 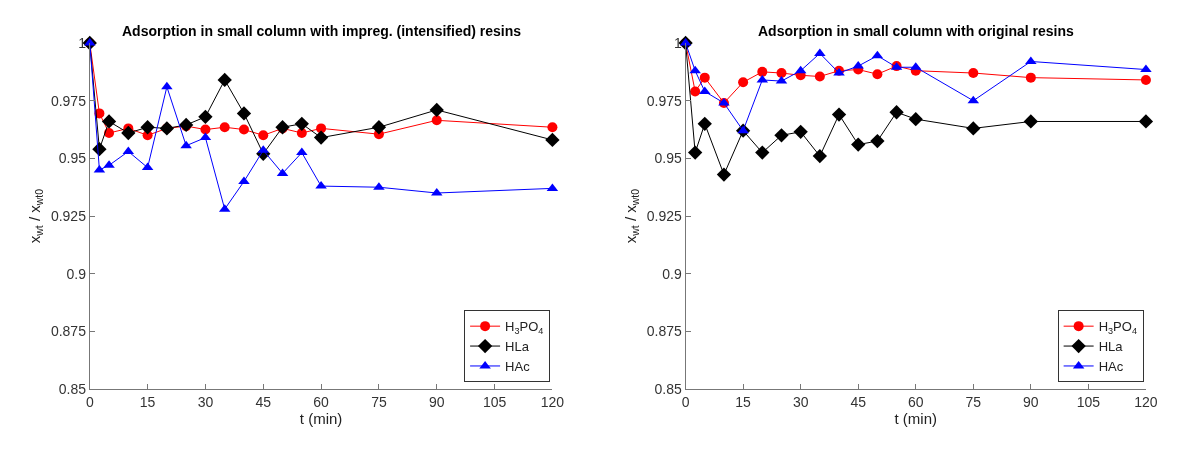 I want to click on chart-title: Adsorption in small column with original resins, so click(x=916, y=31).